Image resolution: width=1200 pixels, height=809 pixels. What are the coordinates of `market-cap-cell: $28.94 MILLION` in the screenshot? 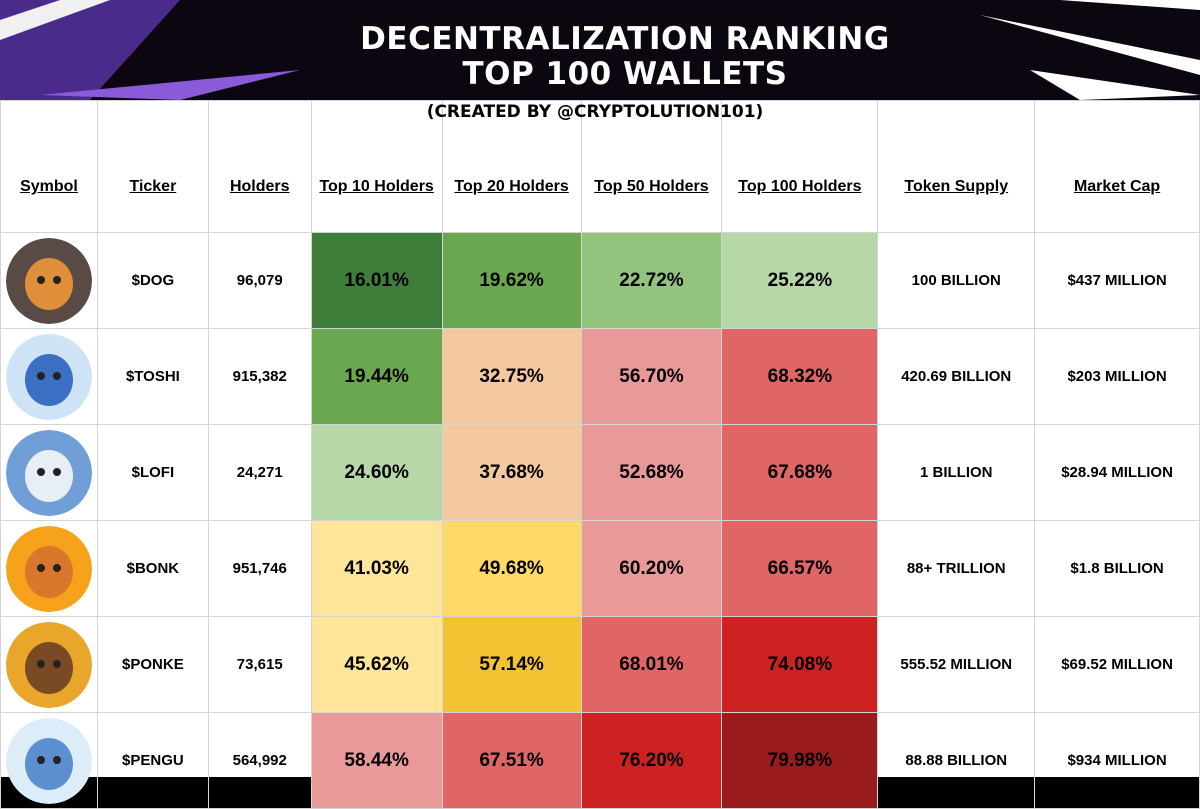 It's located at (1117, 472).